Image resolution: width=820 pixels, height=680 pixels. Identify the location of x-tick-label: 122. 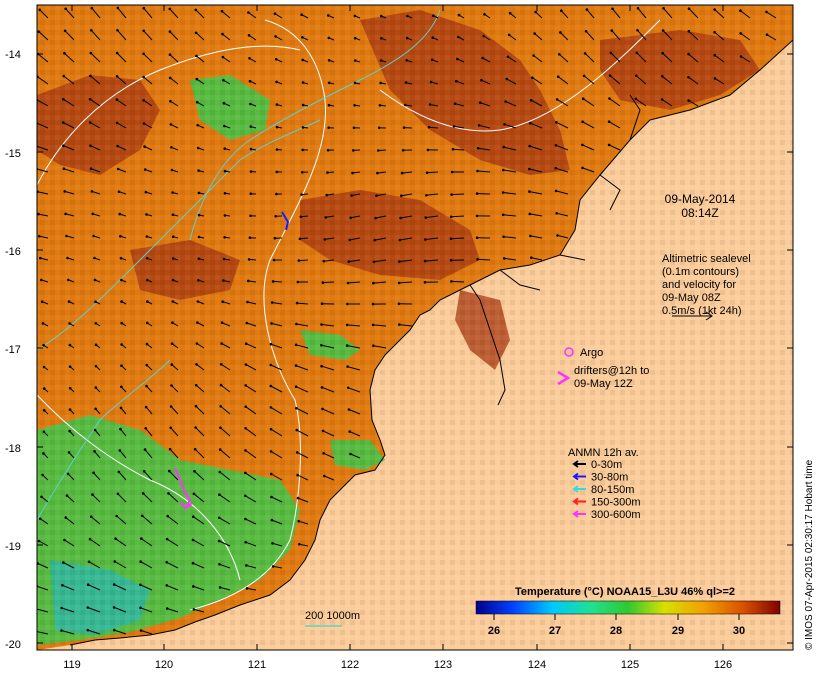
(350, 665).